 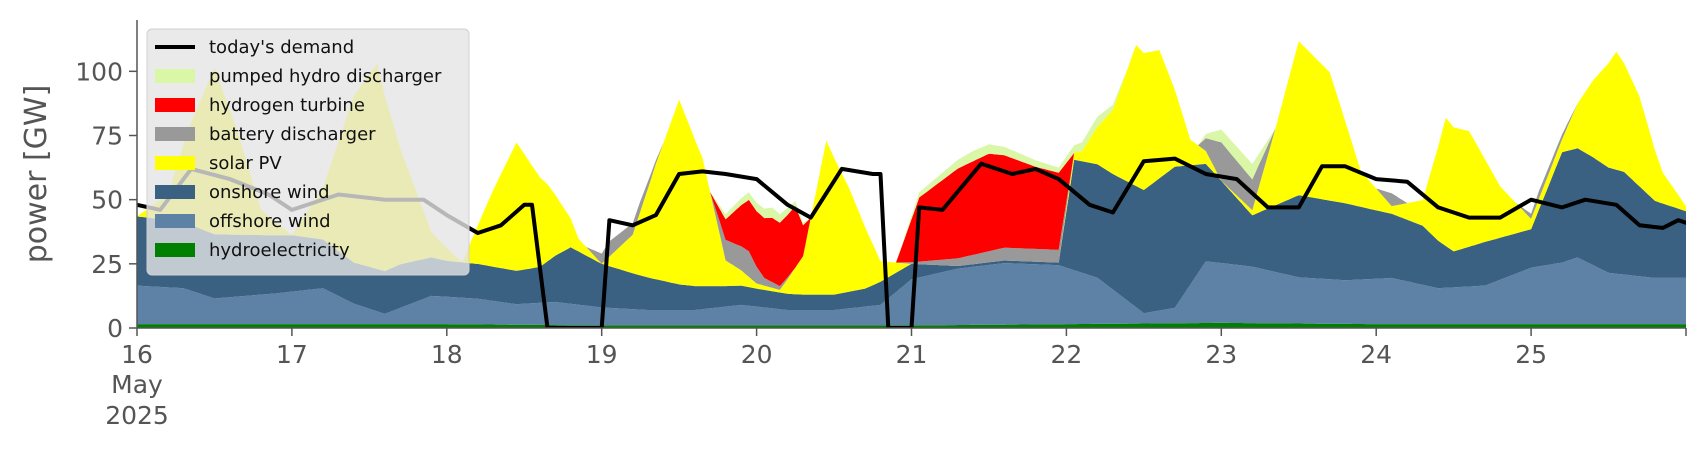 What do you see at coordinates (107, 200) in the screenshot?
I see `y-tick-label: 50` at bounding box center [107, 200].